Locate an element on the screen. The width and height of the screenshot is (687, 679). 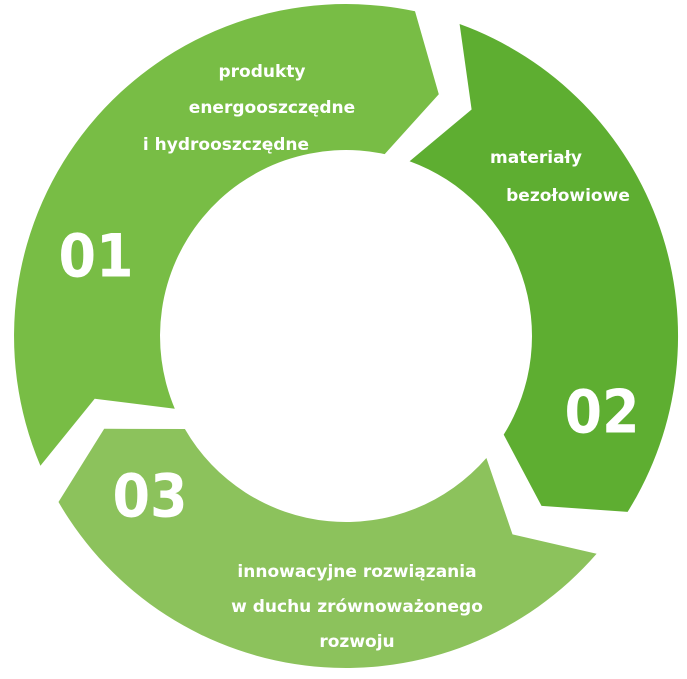
segment-label: energooszczędne is located at coordinates (272, 108).